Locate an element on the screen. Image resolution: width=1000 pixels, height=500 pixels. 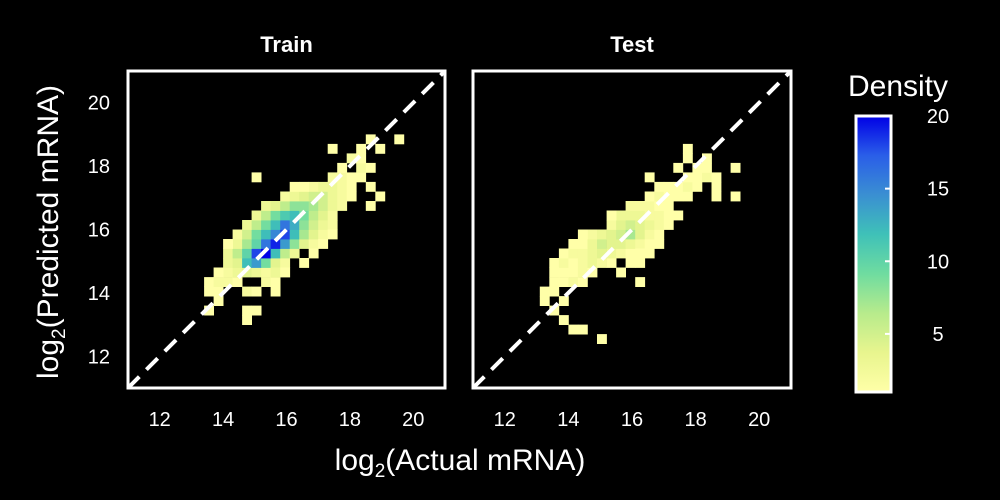
colorbar-title: Density is located at coordinates (898, 86).